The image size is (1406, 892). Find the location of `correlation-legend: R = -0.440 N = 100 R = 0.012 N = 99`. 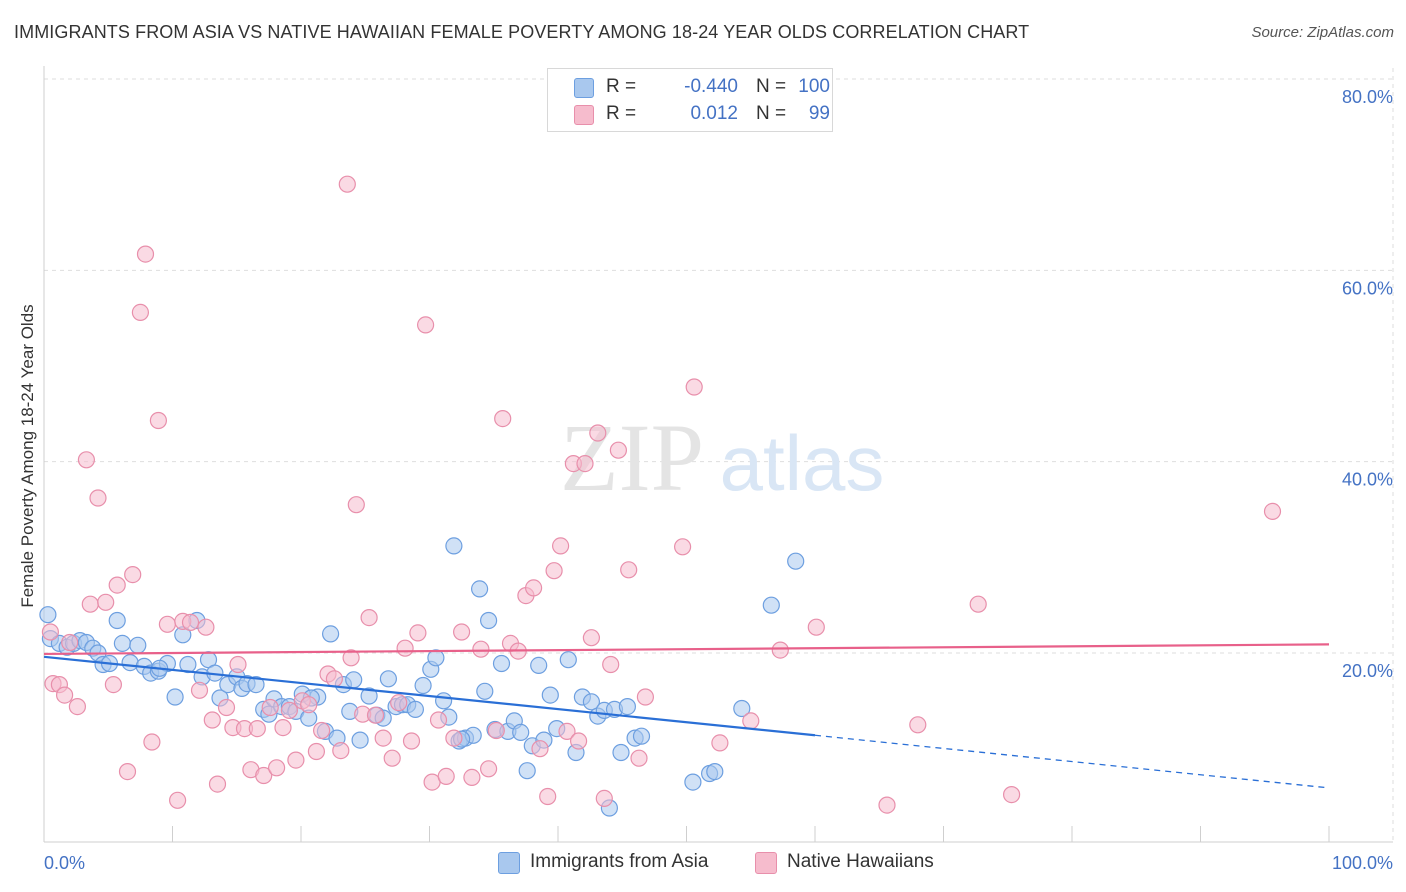

correlation-legend: R = -0.440 N = 100 R = 0.012 N = 99 is located at coordinates (690, 100).